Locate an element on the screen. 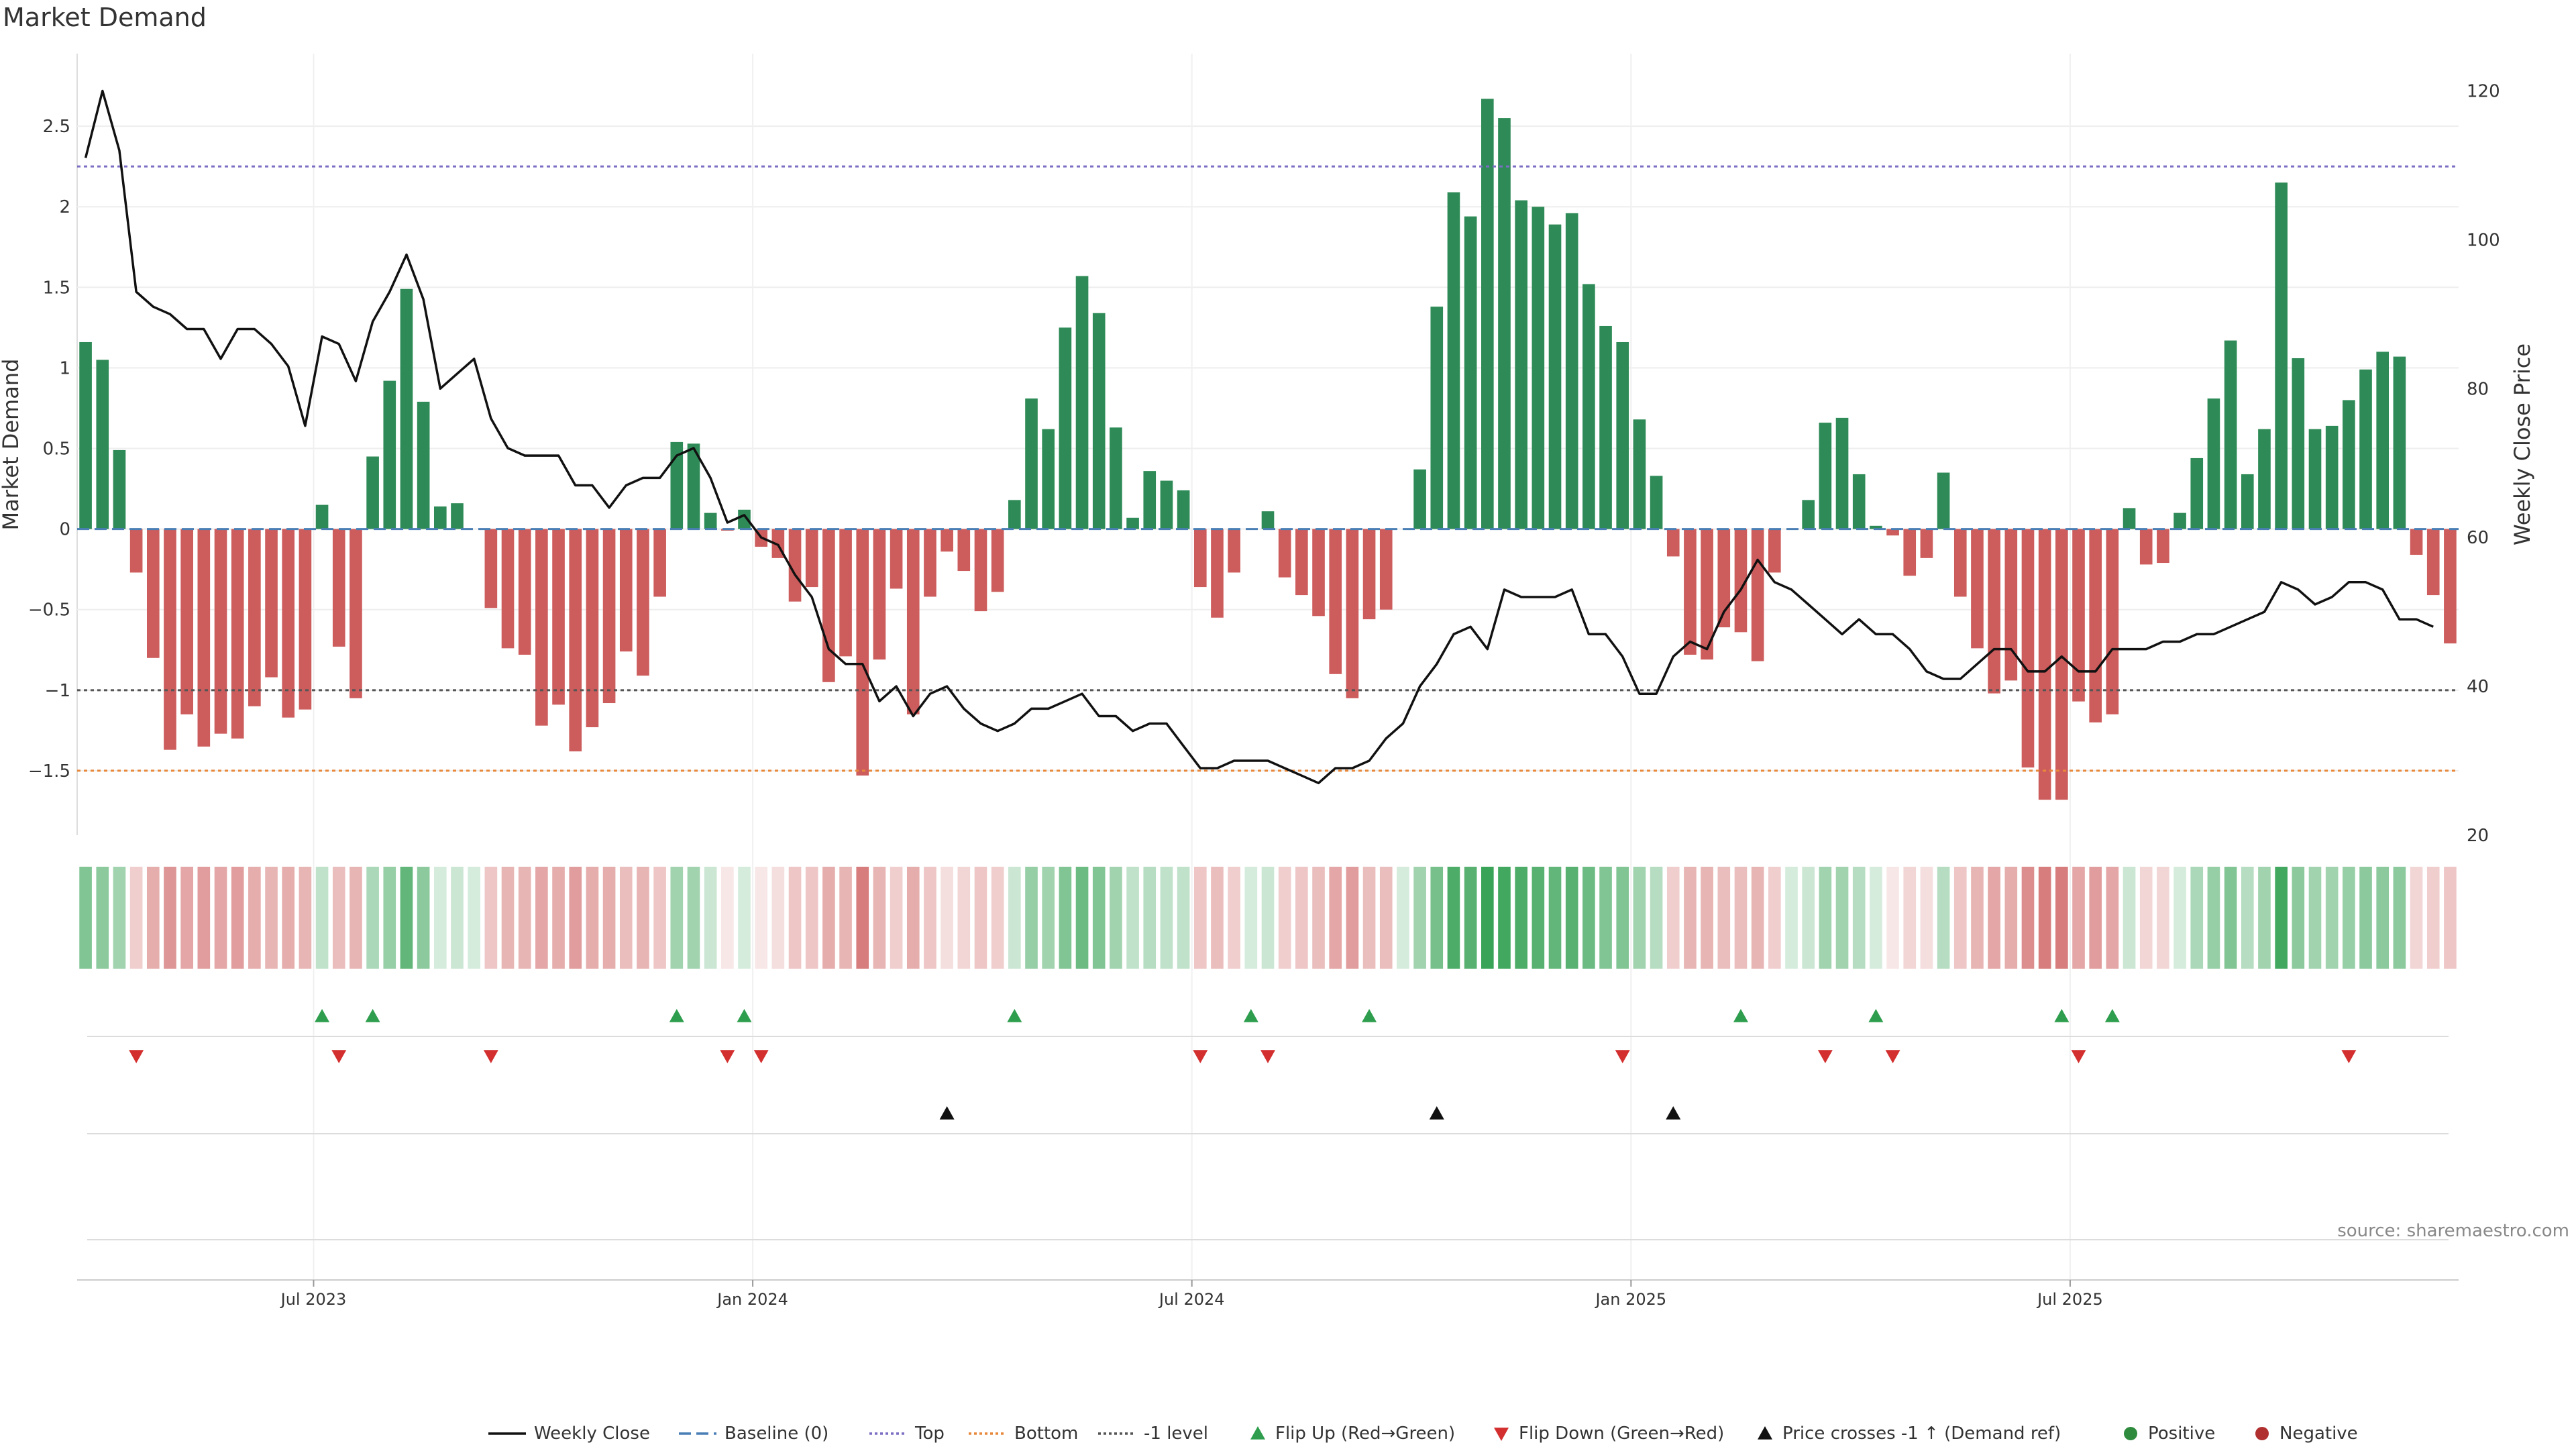 Image resolution: width=2576 pixels, height=1449 pixels. legend-label: Bottom is located at coordinates (1046, 1434).